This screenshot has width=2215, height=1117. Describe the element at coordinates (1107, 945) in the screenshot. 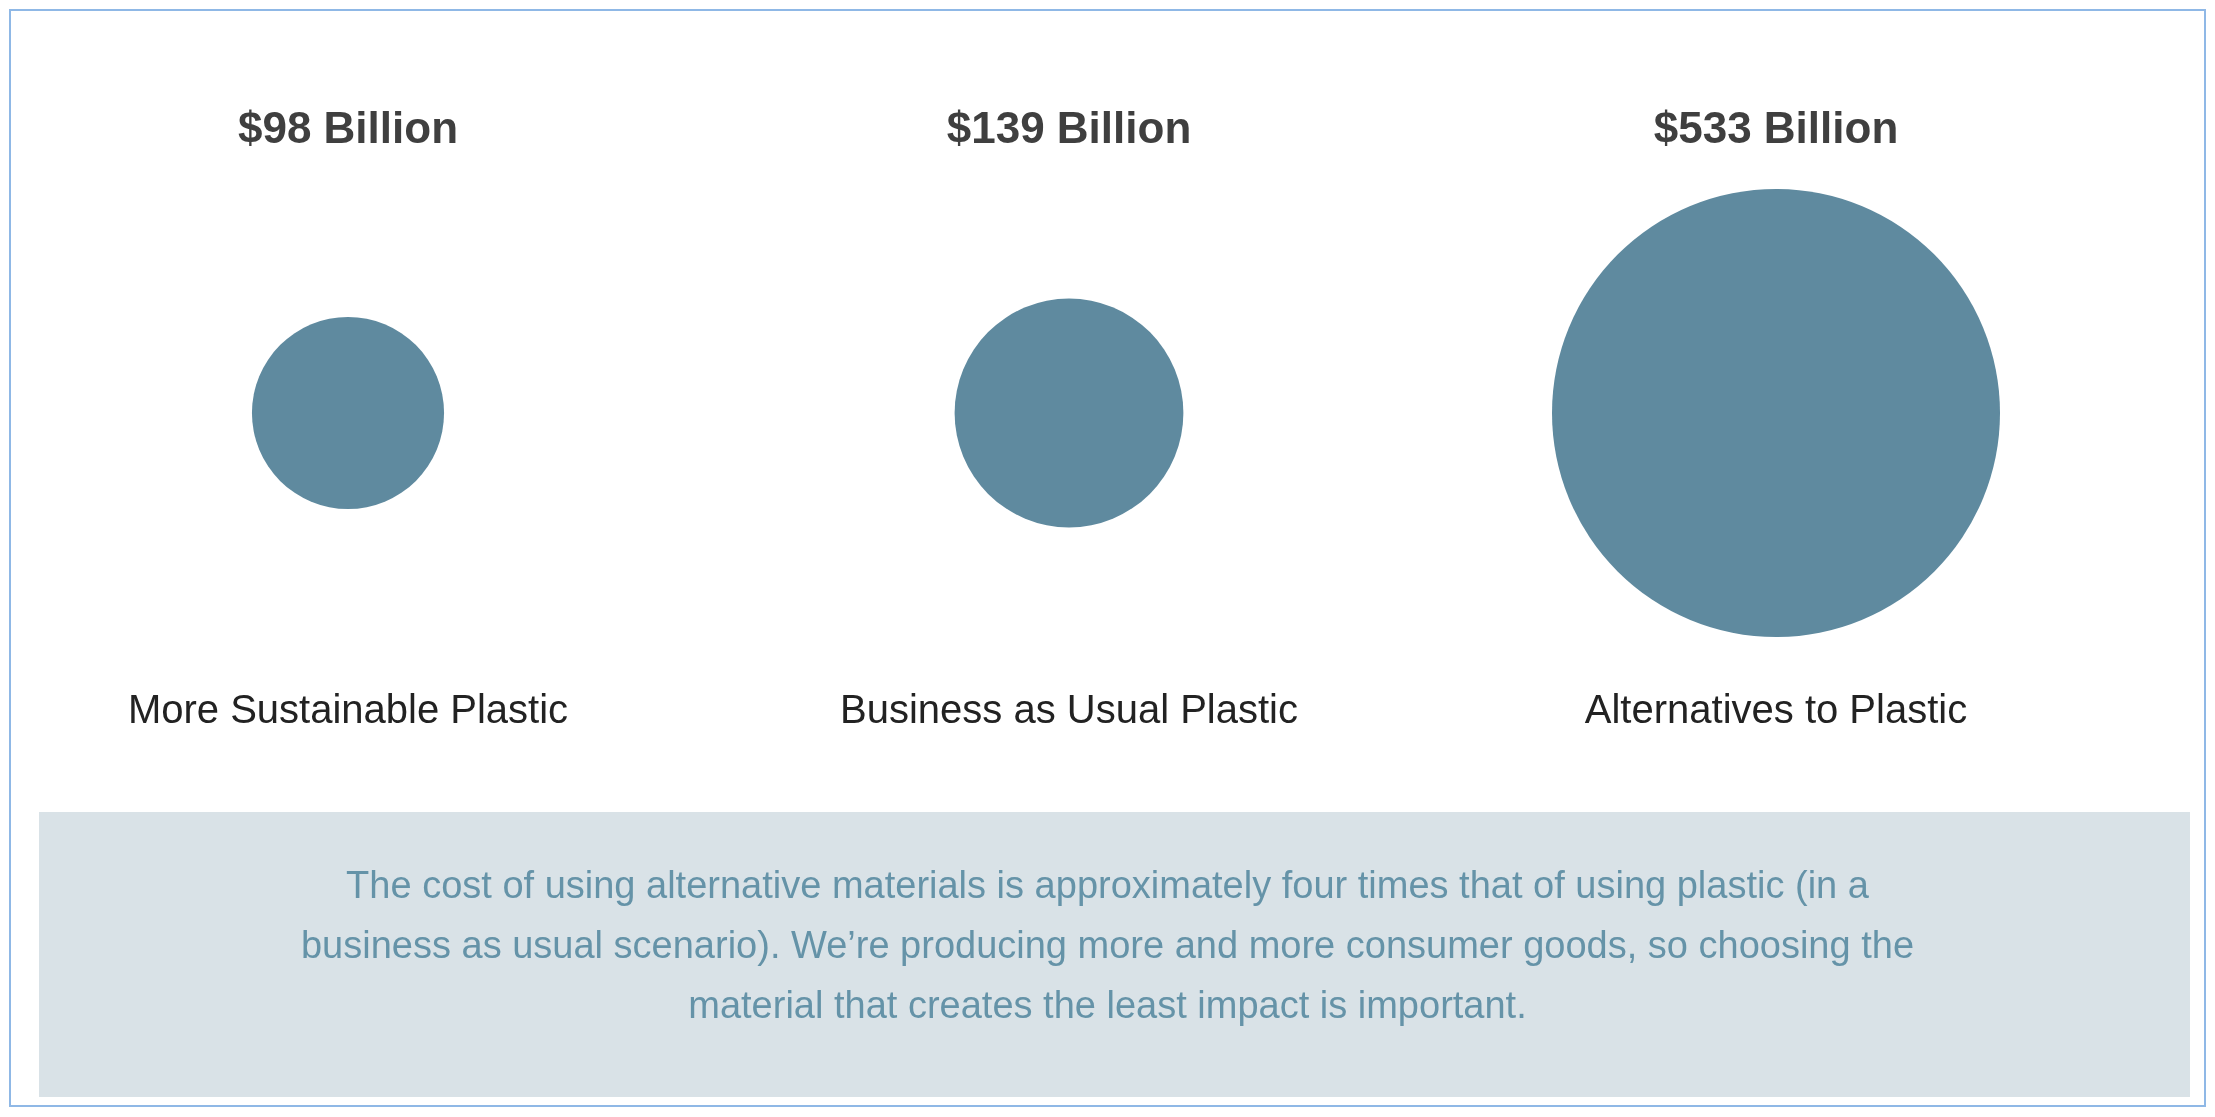

I see `text: The cost of using alternative materials is approximately four times that of using plastic (in a business as usual scenario). We’re producing more and more consumer goods, so choosing the material that creates the least impact is important.` at that location.